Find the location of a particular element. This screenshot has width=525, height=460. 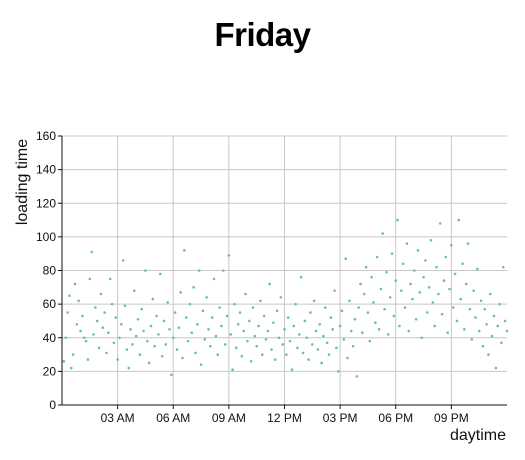

y-tick-label: 140 is located at coordinates (46, 170).